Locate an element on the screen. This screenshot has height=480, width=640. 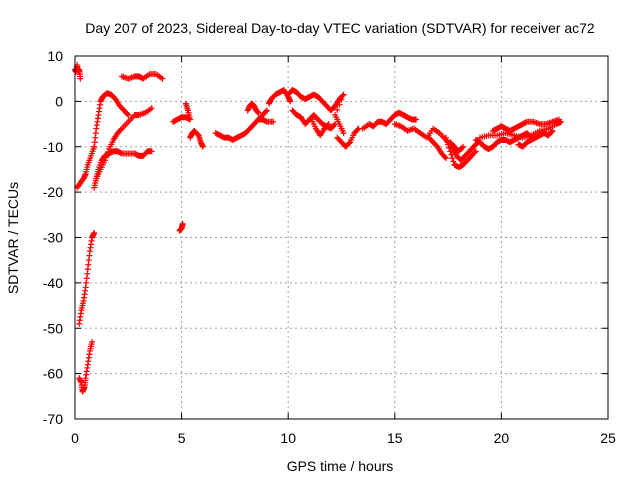
x-tick-label: 20 is located at coordinates (502, 438).